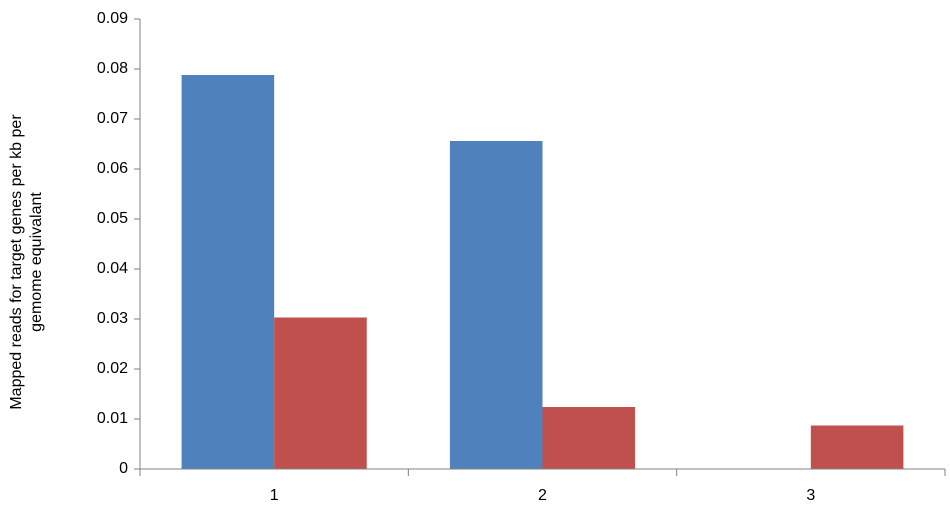 This screenshot has height=509, width=950. What do you see at coordinates (112, 218) in the screenshot?
I see `y-tick-label: 0.05` at bounding box center [112, 218].